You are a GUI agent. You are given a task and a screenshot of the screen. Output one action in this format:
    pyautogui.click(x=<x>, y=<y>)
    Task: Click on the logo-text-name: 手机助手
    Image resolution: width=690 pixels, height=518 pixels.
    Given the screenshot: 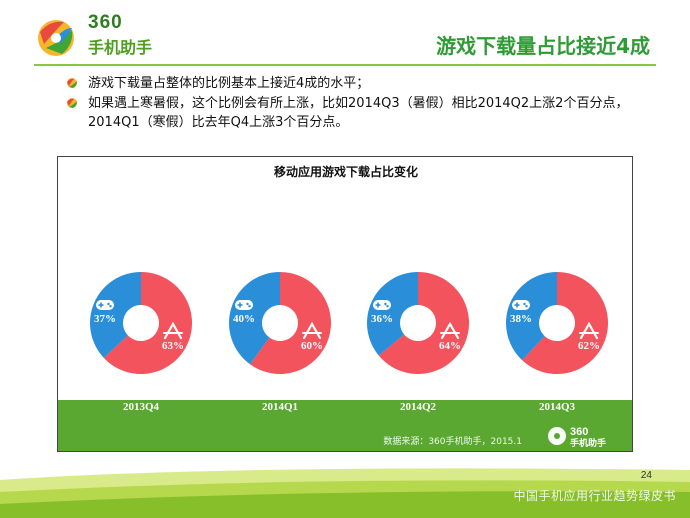 What is the action you would take?
    pyautogui.click(x=120, y=47)
    